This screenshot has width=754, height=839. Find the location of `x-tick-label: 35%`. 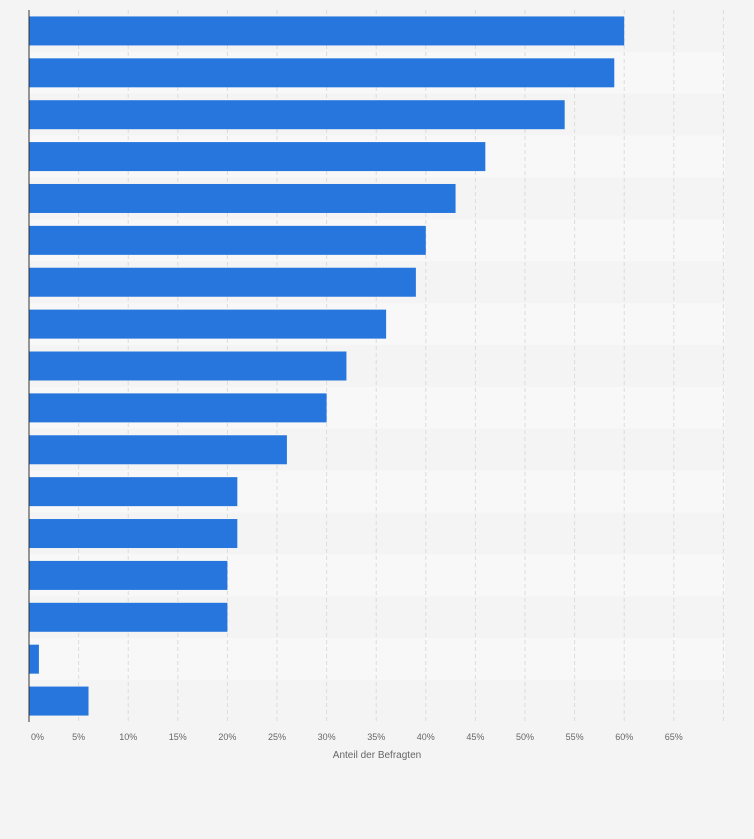

x-tick-label: 35% is located at coordinates (376, 737).